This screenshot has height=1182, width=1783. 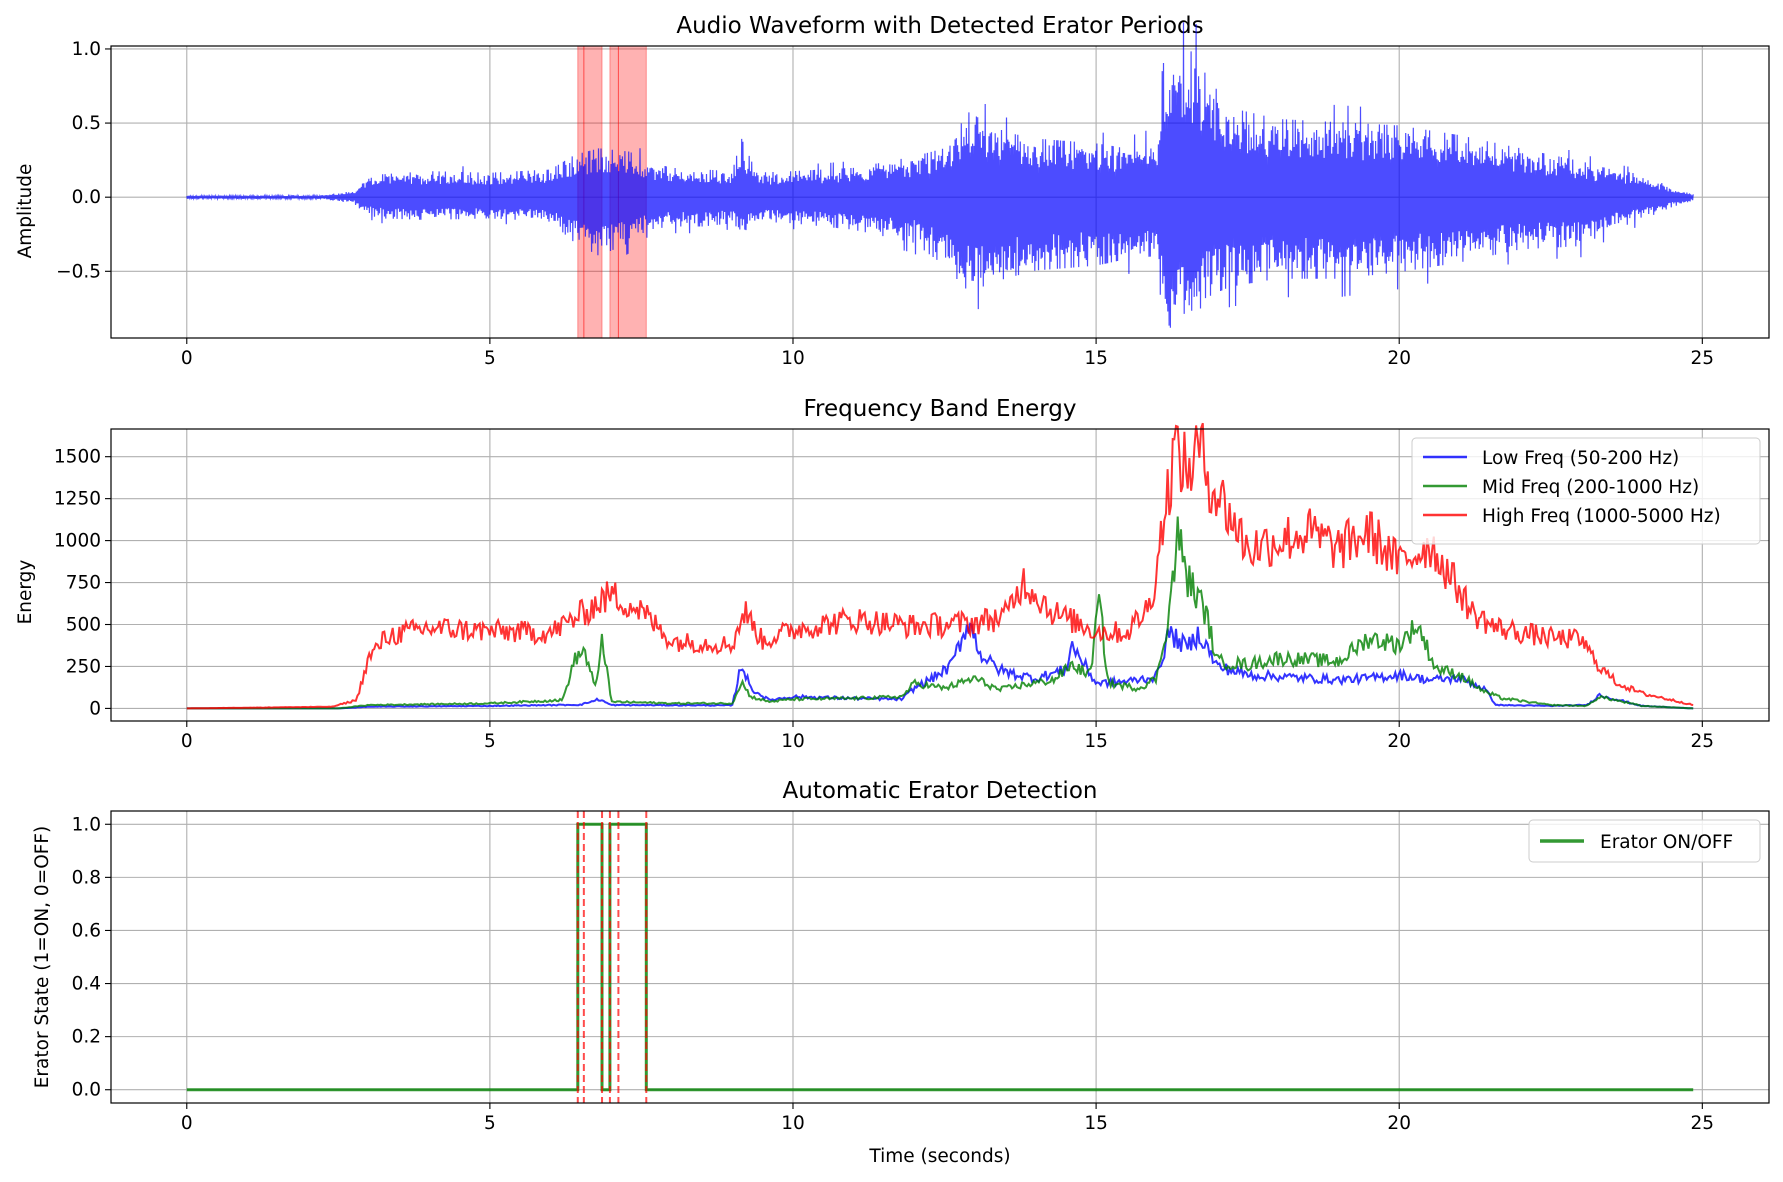 I want to click on y-tick-label: 750, so click(x=83, y=583).